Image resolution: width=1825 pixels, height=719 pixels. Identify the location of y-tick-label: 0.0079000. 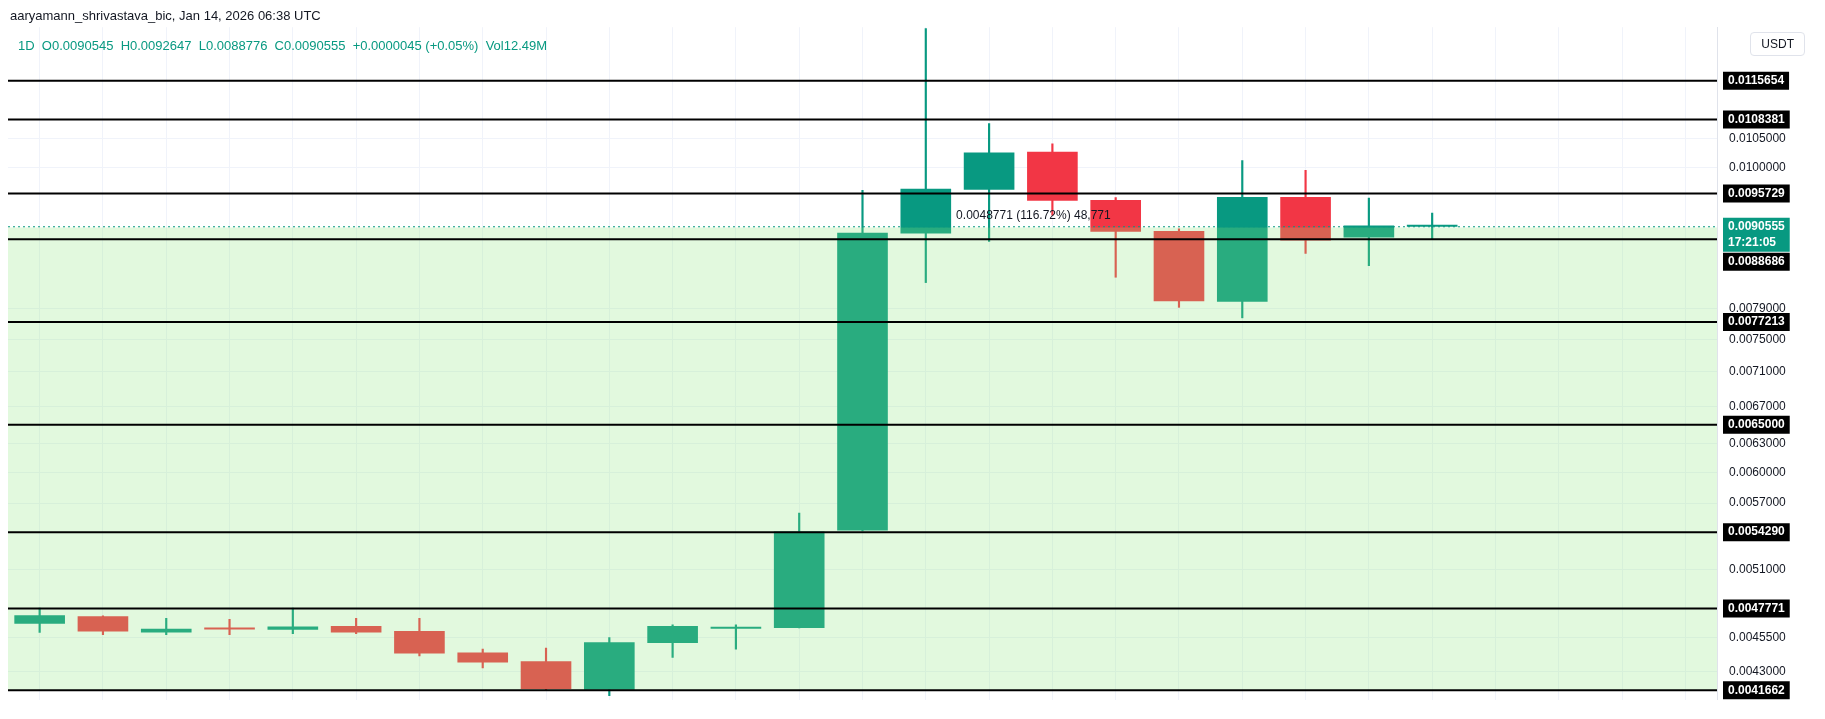
(1758, 307).